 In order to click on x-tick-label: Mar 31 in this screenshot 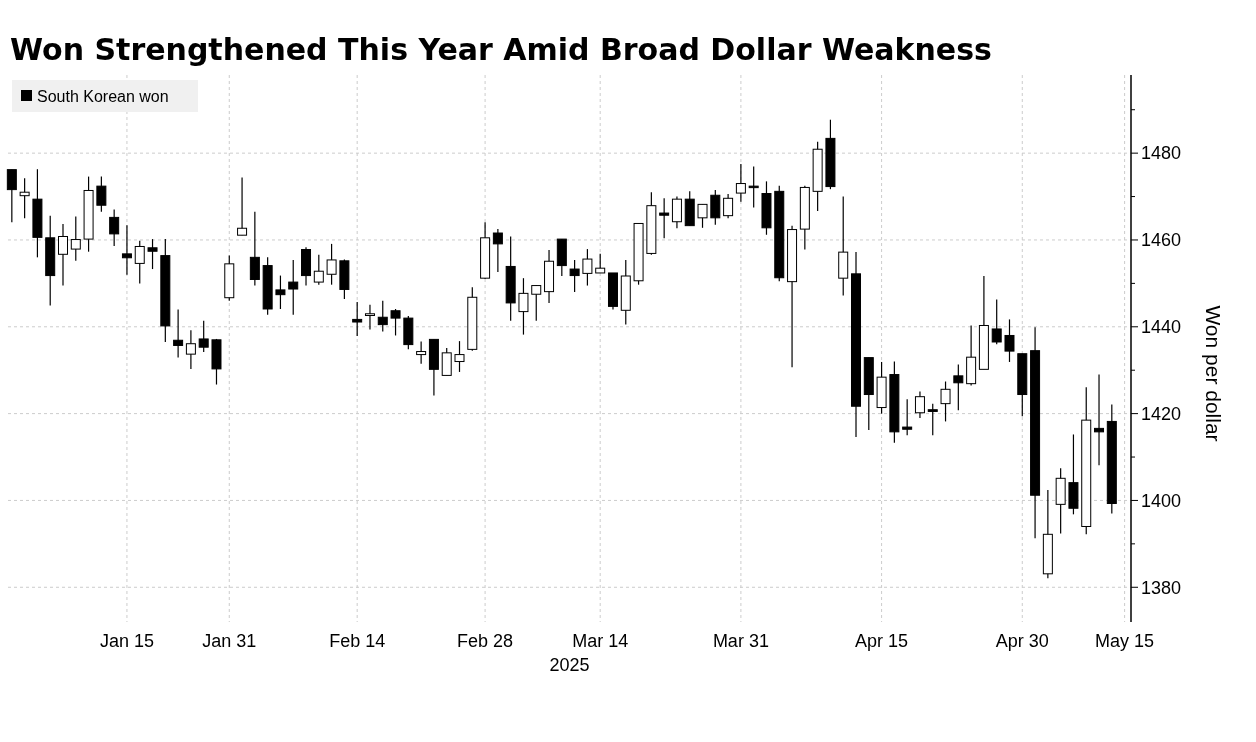, I will do `click(740, 641)`.